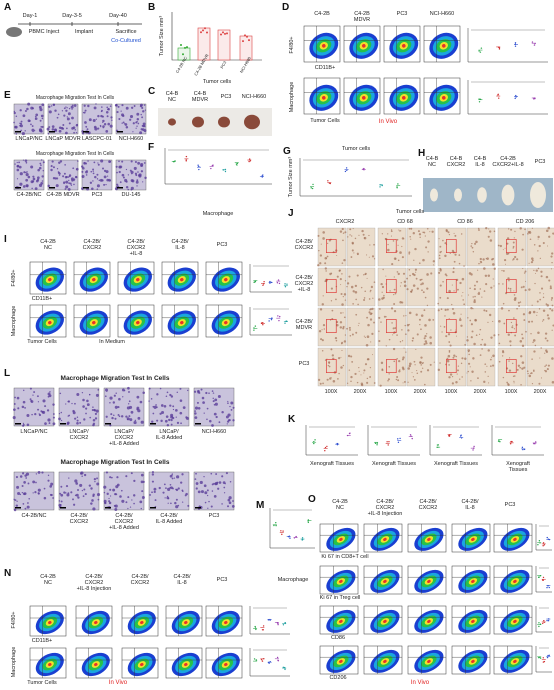  What do you see at coordinates (204, 44) in the screenshot?
I see `bar` at bounding box center [204, 44].